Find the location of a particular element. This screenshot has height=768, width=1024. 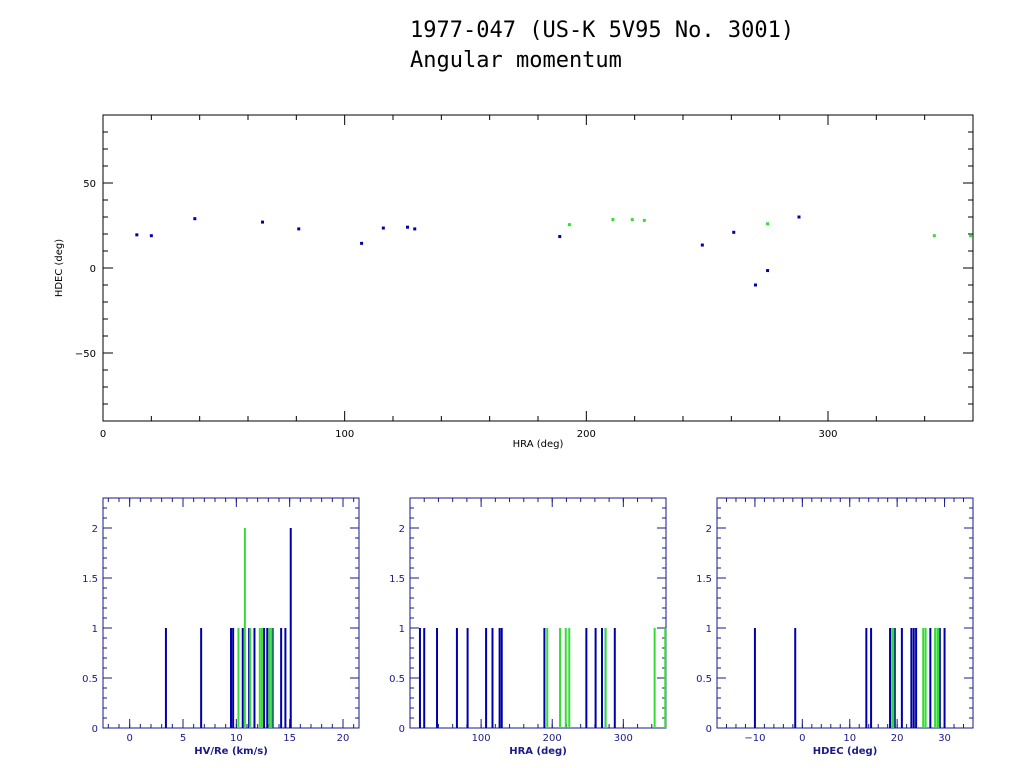

x-axis-label: HV/Re (km/s) is located at coordinates (231, 751).